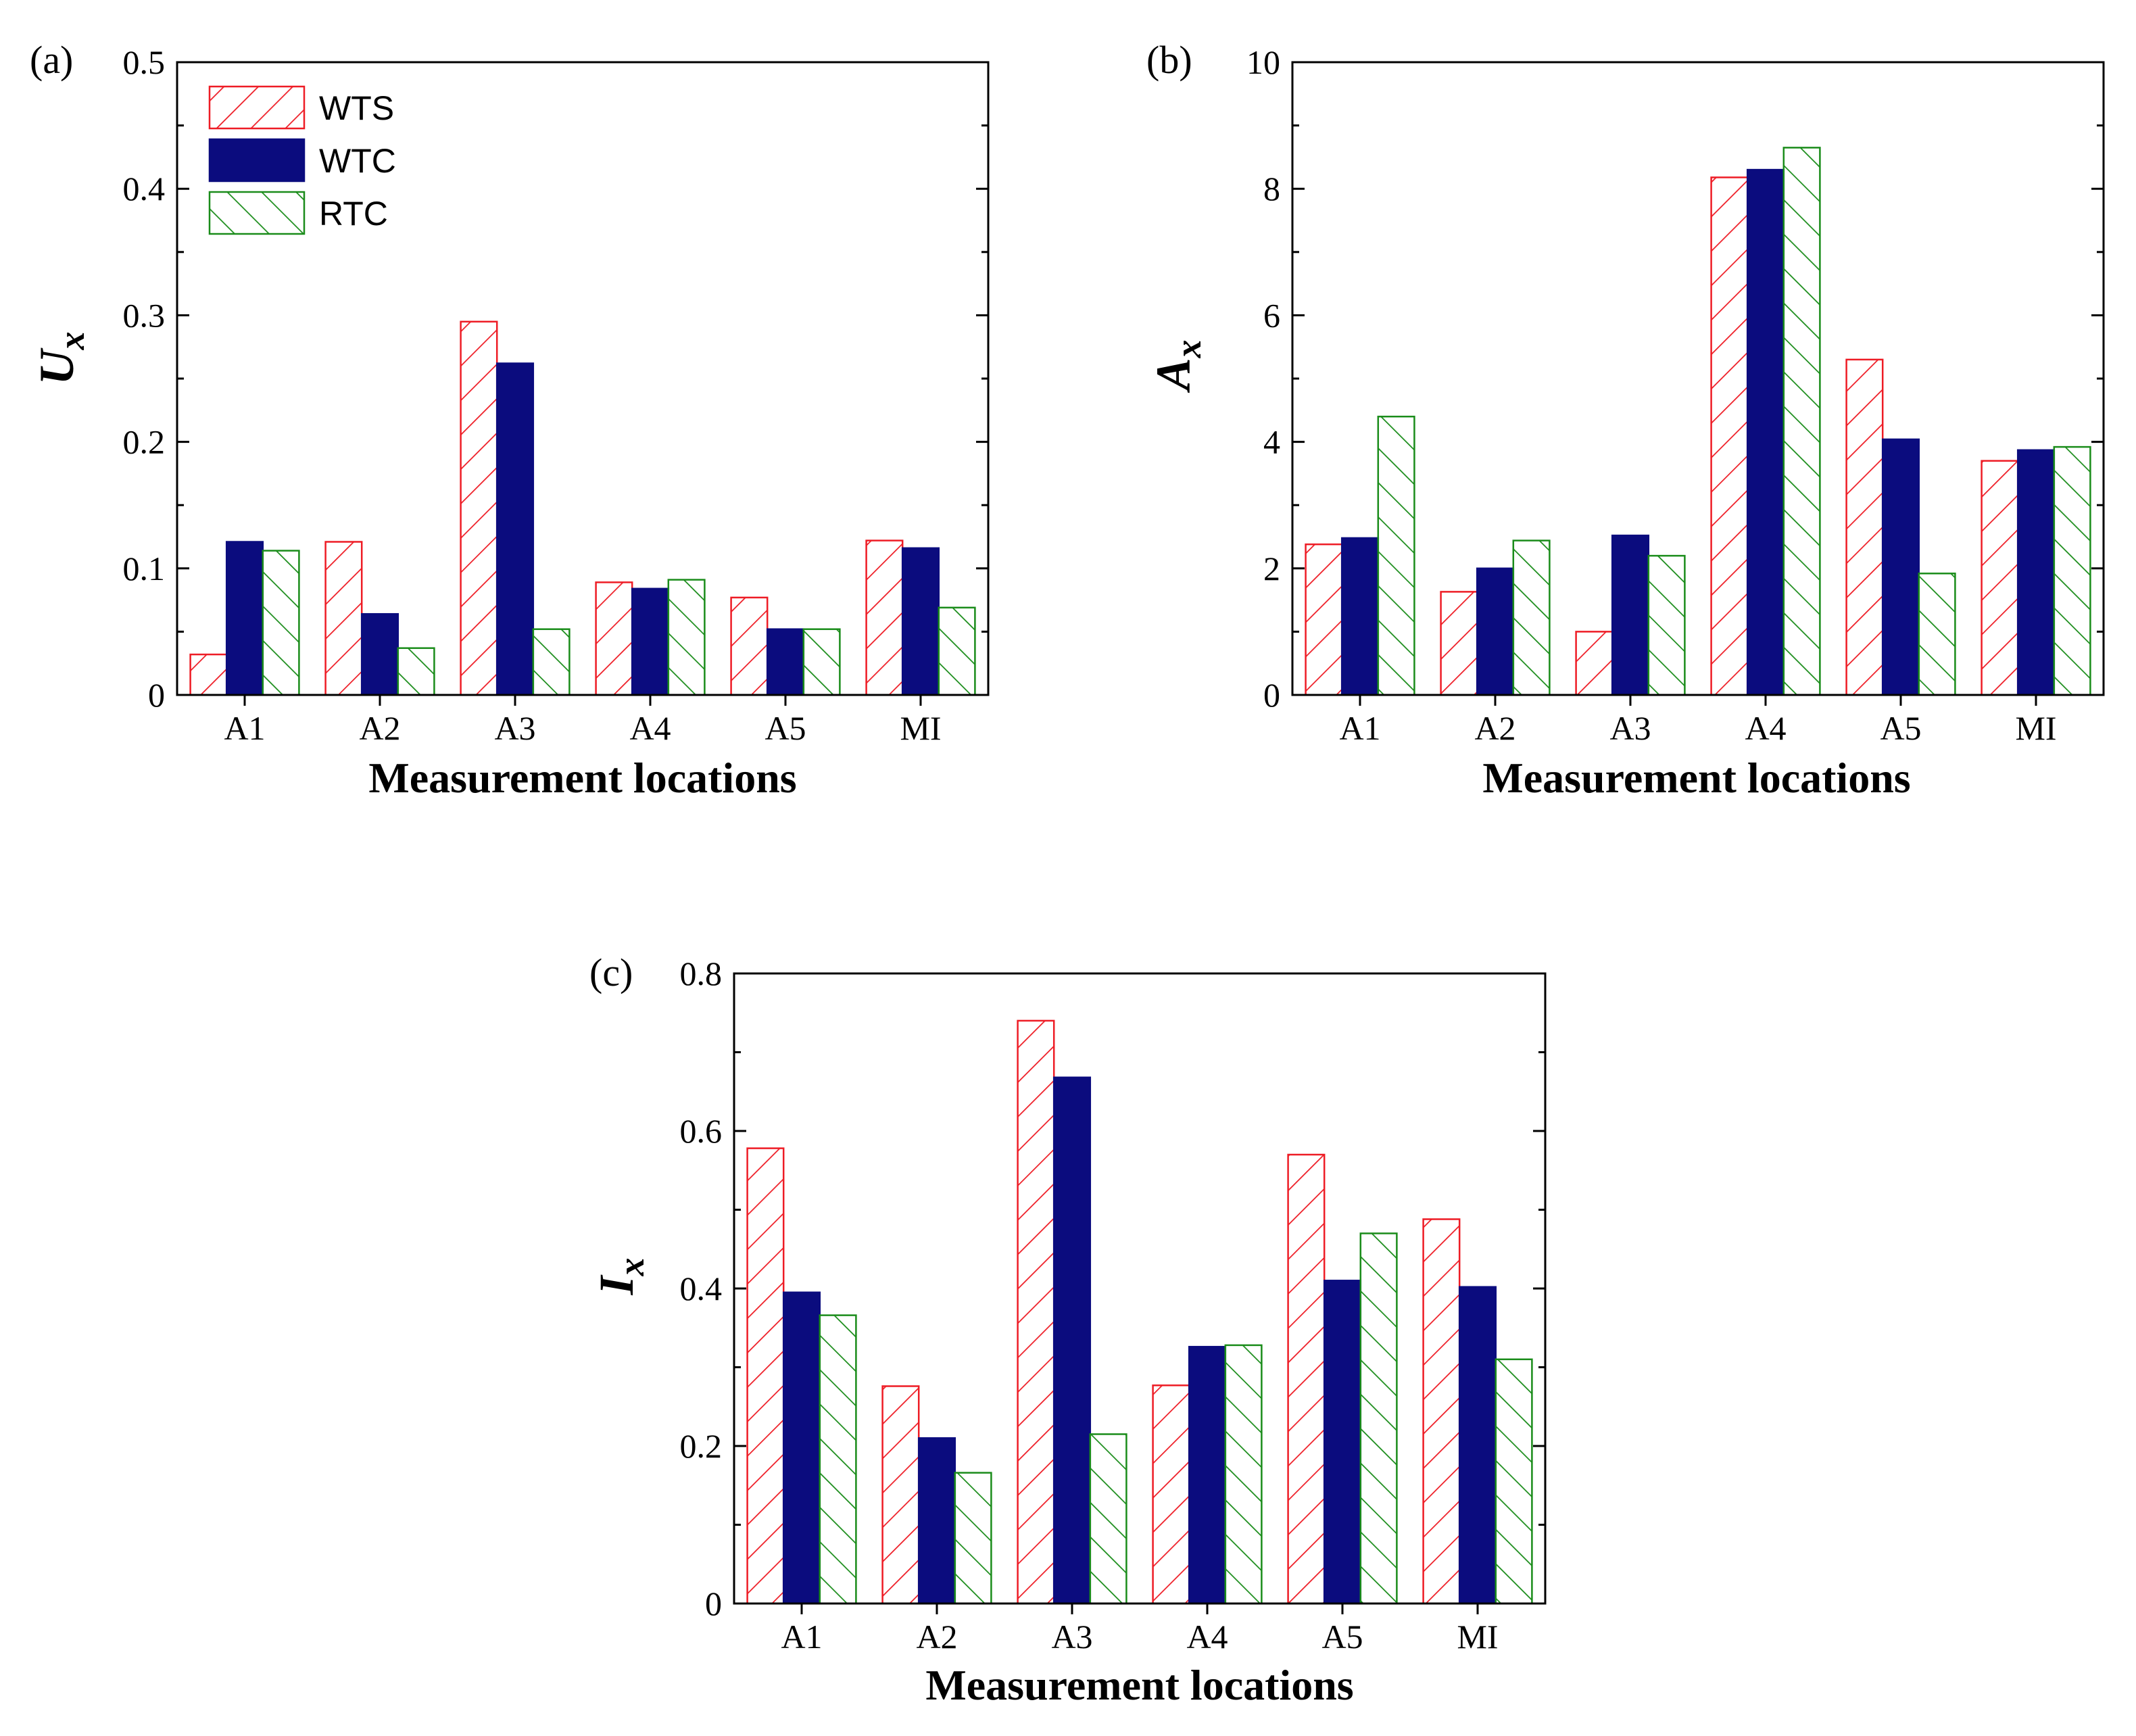 The image size is (2136, 1736). I want to click on bar-c-wtc-a4, so click(1208, 1475).